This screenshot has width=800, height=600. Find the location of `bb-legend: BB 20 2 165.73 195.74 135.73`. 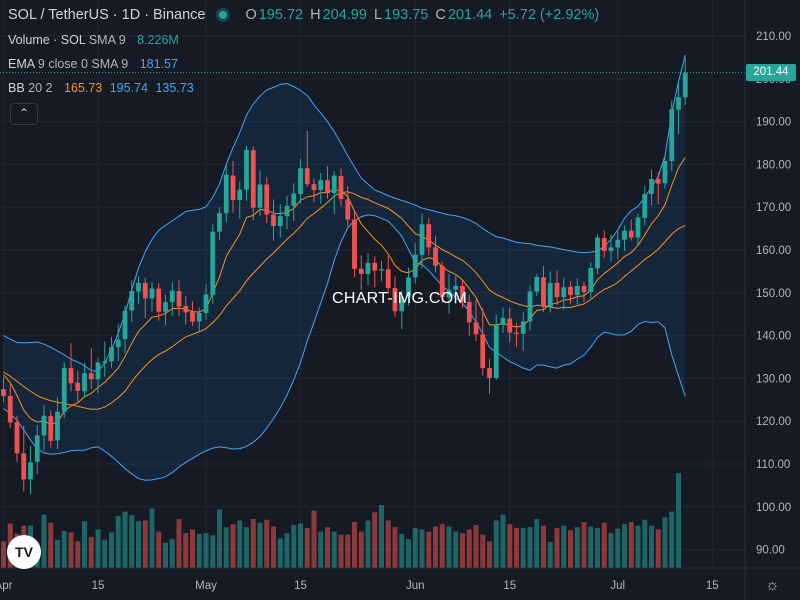

bb-legend: BB 20 2 165.73 195.74 135.73 is located at coordinates (101, 88).